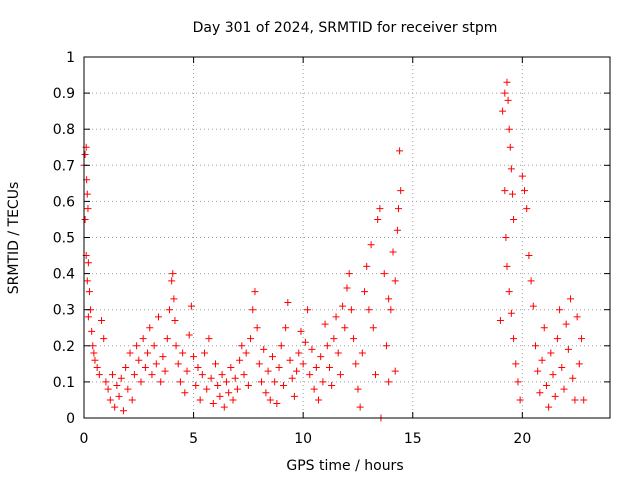  I want to click on y-tick-label: 0.5, so click(64, 239).